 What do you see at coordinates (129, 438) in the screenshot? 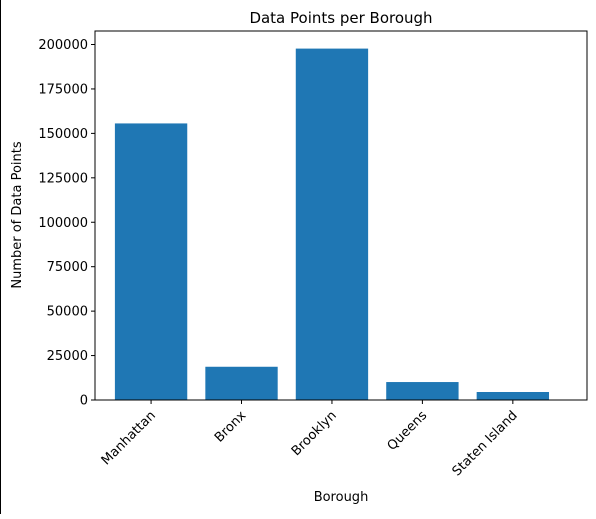
I see `x-tick-label: Manhattan` at bounding box center [129, 438].